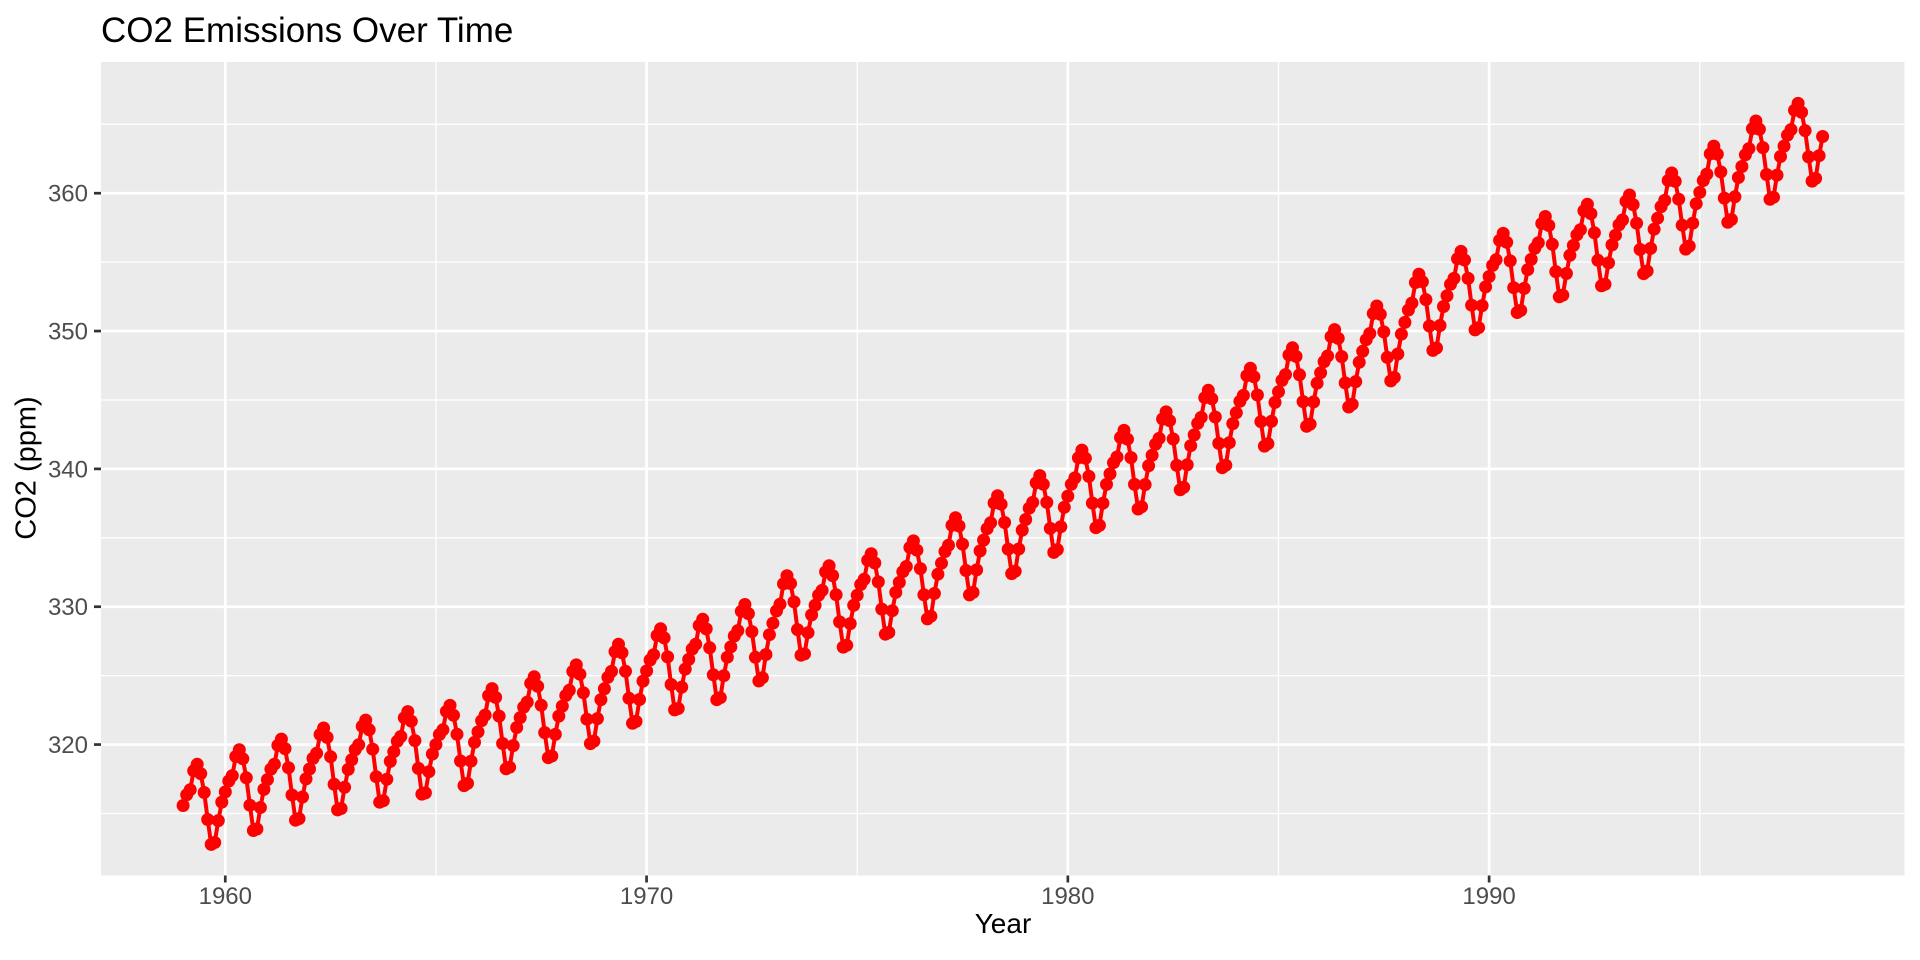 This screenshot has width=1920, height=960. What do you see at coordinates (1067, 896) in the screenshot?
I see `x-tick-label: 1980` at bounding box center [1067, 896].